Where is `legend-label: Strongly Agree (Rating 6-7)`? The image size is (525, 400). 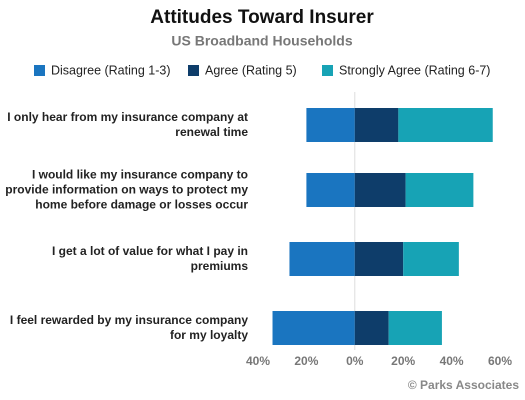
legend-label: Strongly Agree (Rating 6-7) is located at coordinates (414, 70).